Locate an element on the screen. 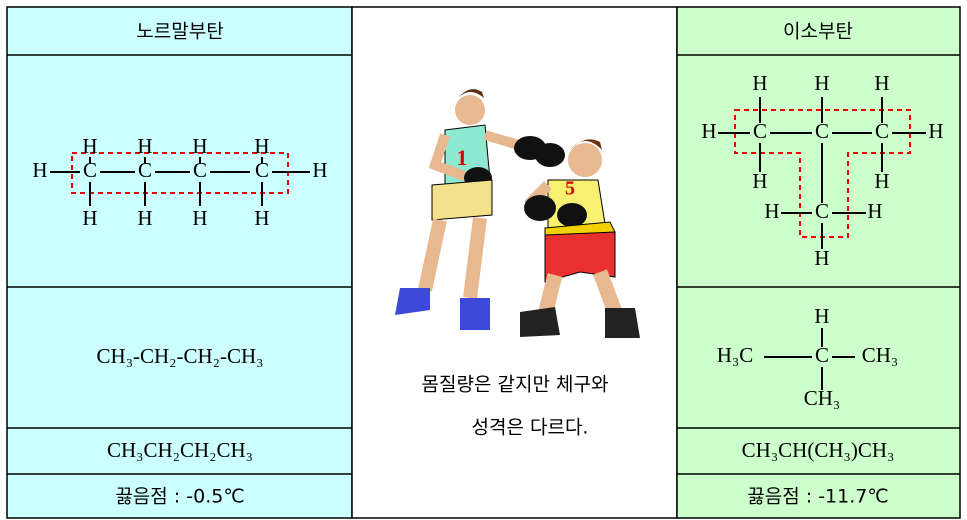 The width and height of the screenshot is (967, 520). boiling-point: 끓음점 : -11.7℃ is located at coordinates (817, 497).